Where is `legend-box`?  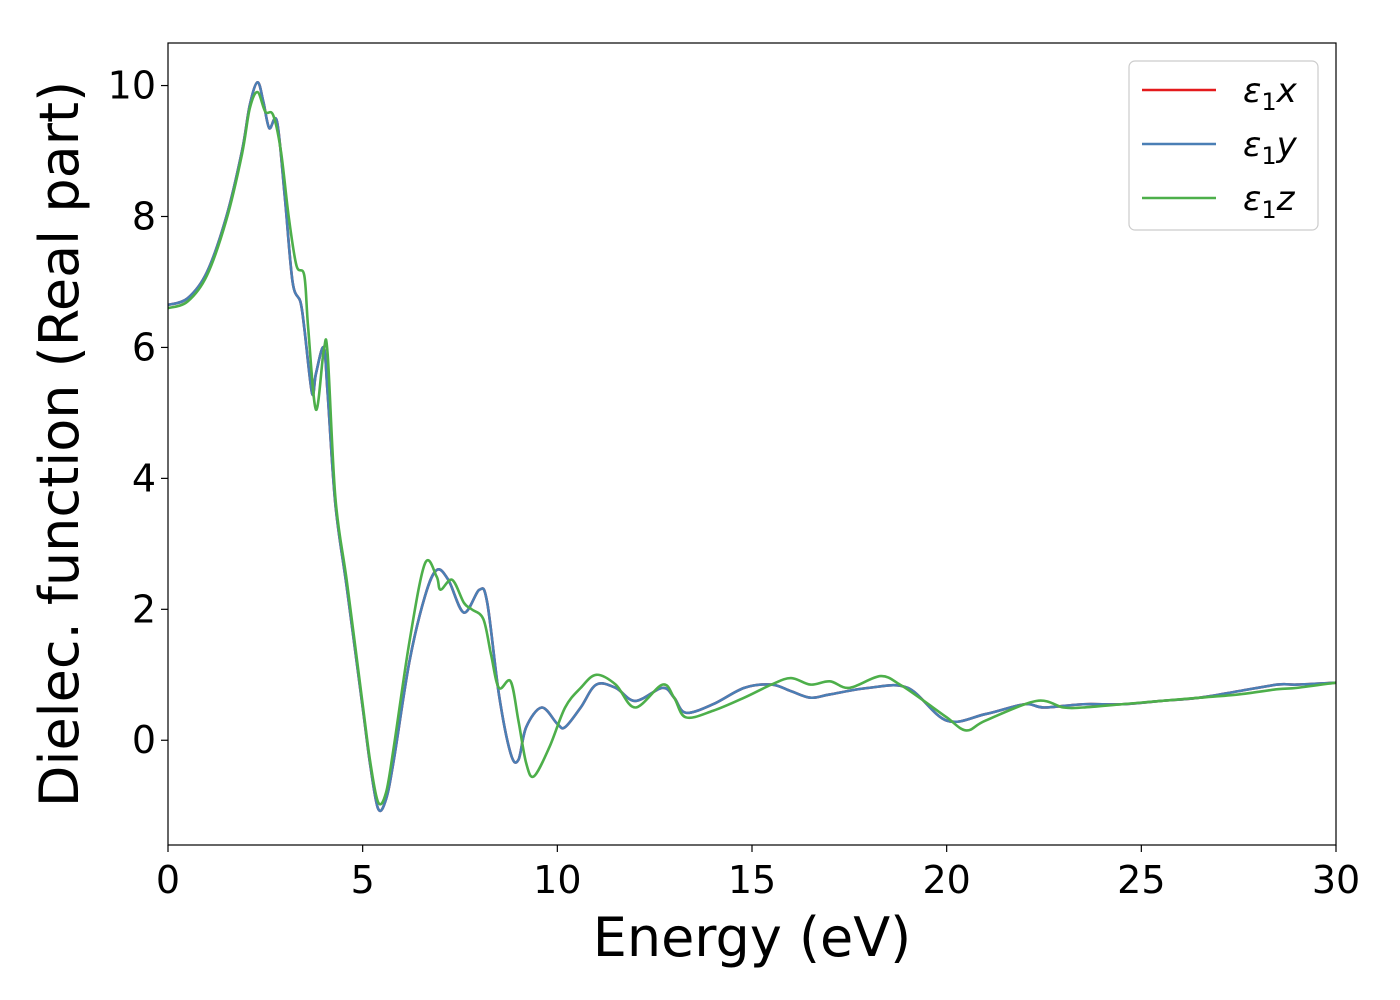
legend-box is located at coordinates (1223, 145).